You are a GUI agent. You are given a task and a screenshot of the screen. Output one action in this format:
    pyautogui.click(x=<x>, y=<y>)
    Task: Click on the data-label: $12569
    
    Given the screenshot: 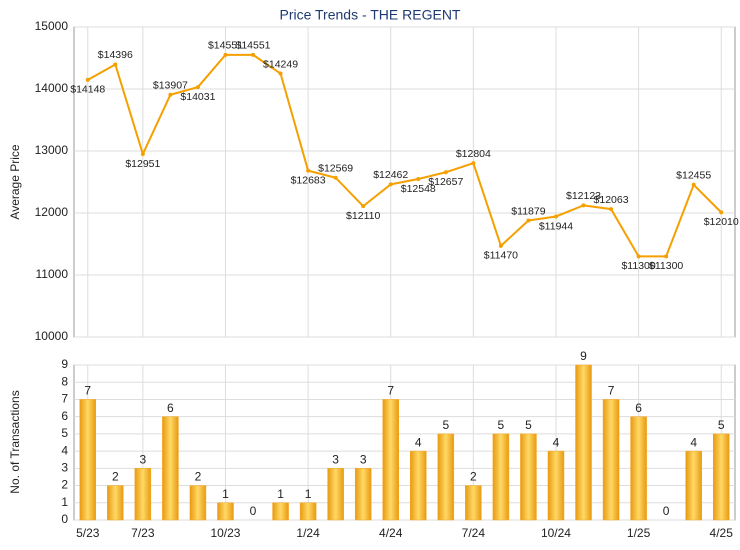 What is the action you would take?
    pyautogui.click(x=335, y=169)
    